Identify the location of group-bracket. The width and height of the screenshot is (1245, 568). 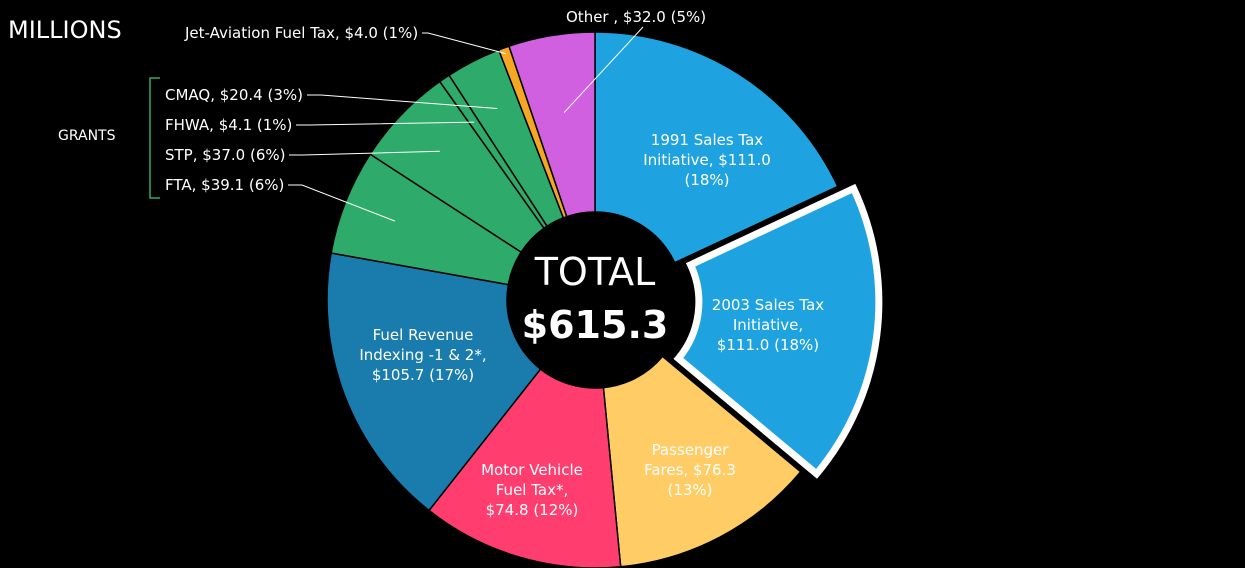
(154, 138).